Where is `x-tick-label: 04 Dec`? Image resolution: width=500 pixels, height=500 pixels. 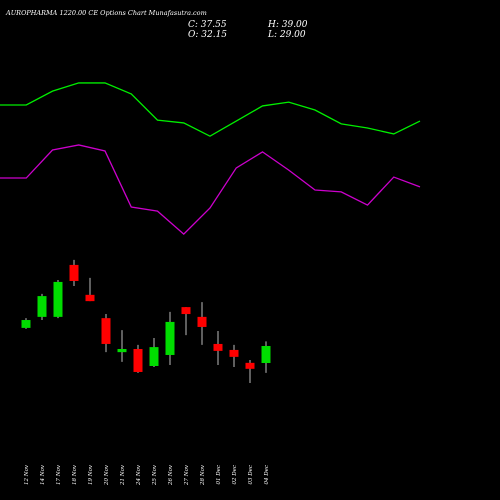 x-tick-label: 04 Dec is located at coordinates (267, 475).